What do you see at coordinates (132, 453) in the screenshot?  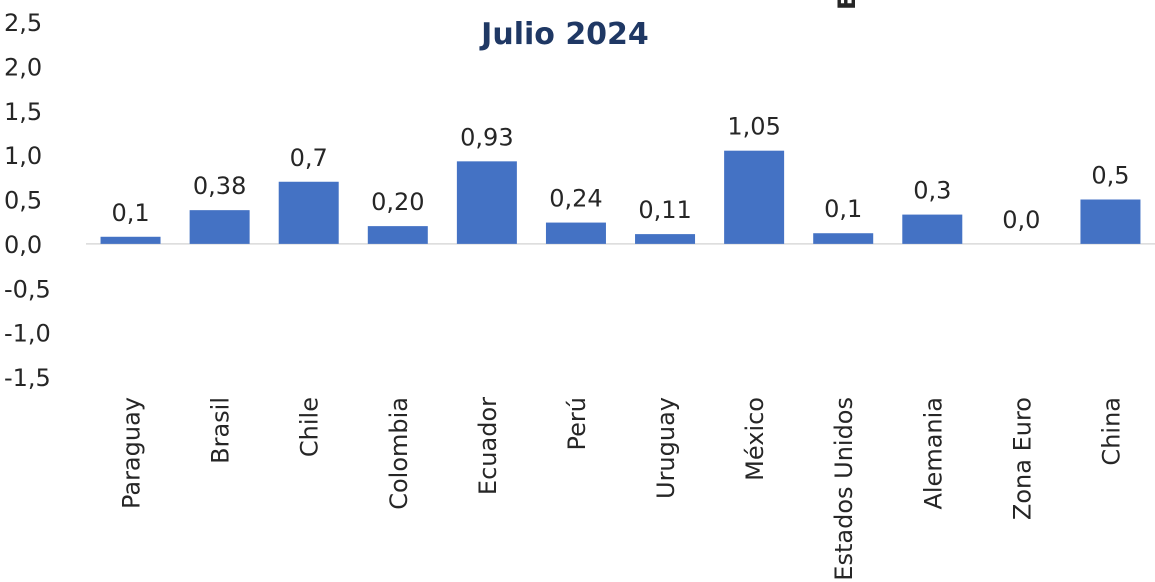 I see `x-tick-label: Paraguay` at bounding box center [132, 453].